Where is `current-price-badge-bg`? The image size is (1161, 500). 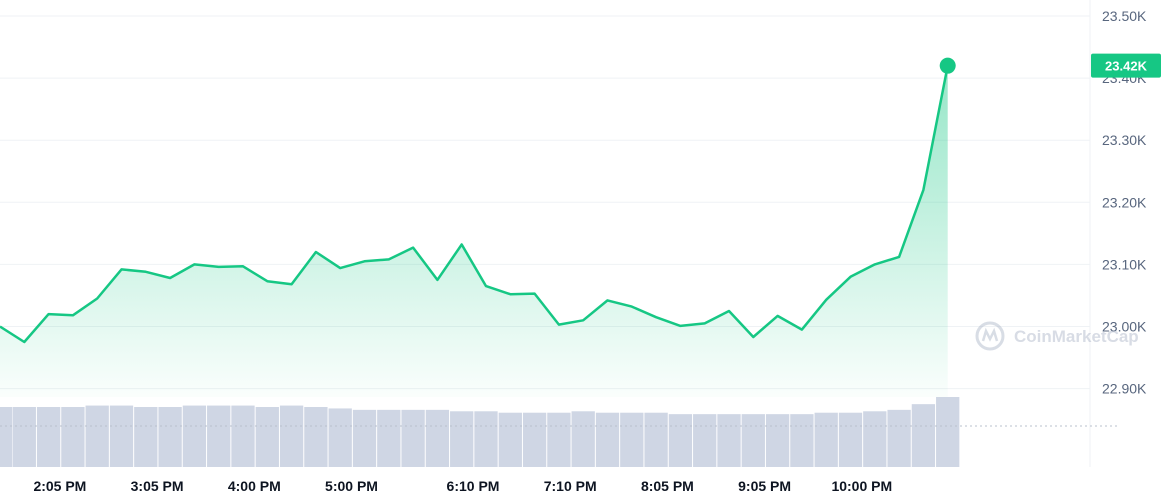 current-price-badge-bg is located at coordinates (1126, 65).